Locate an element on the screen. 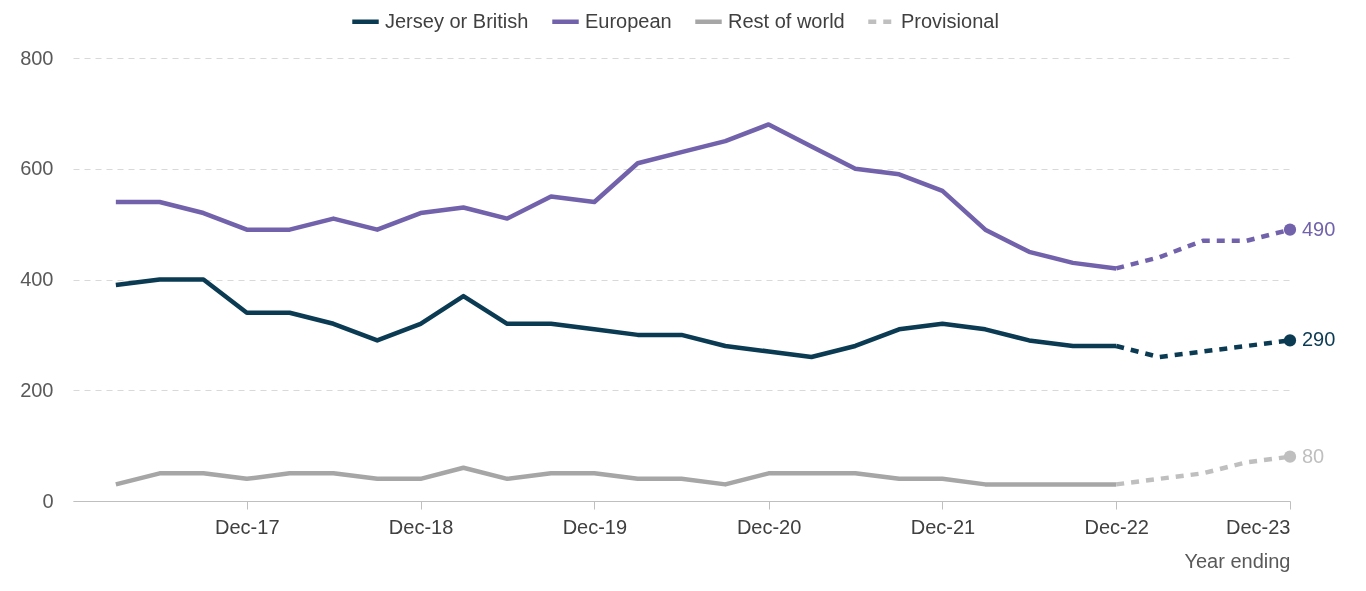  y-tick-label: 800 is located at coordinates (37, 57).